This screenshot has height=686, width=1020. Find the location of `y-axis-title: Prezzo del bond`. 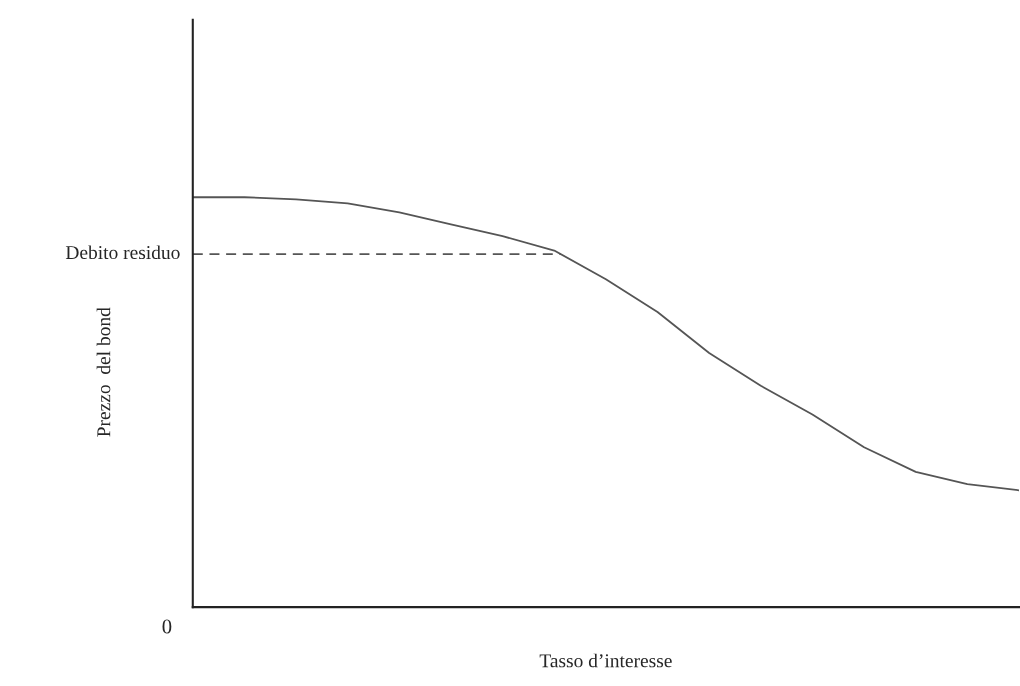

y-axis-title: Prezzo del bond is located at coordinates (103, 372).